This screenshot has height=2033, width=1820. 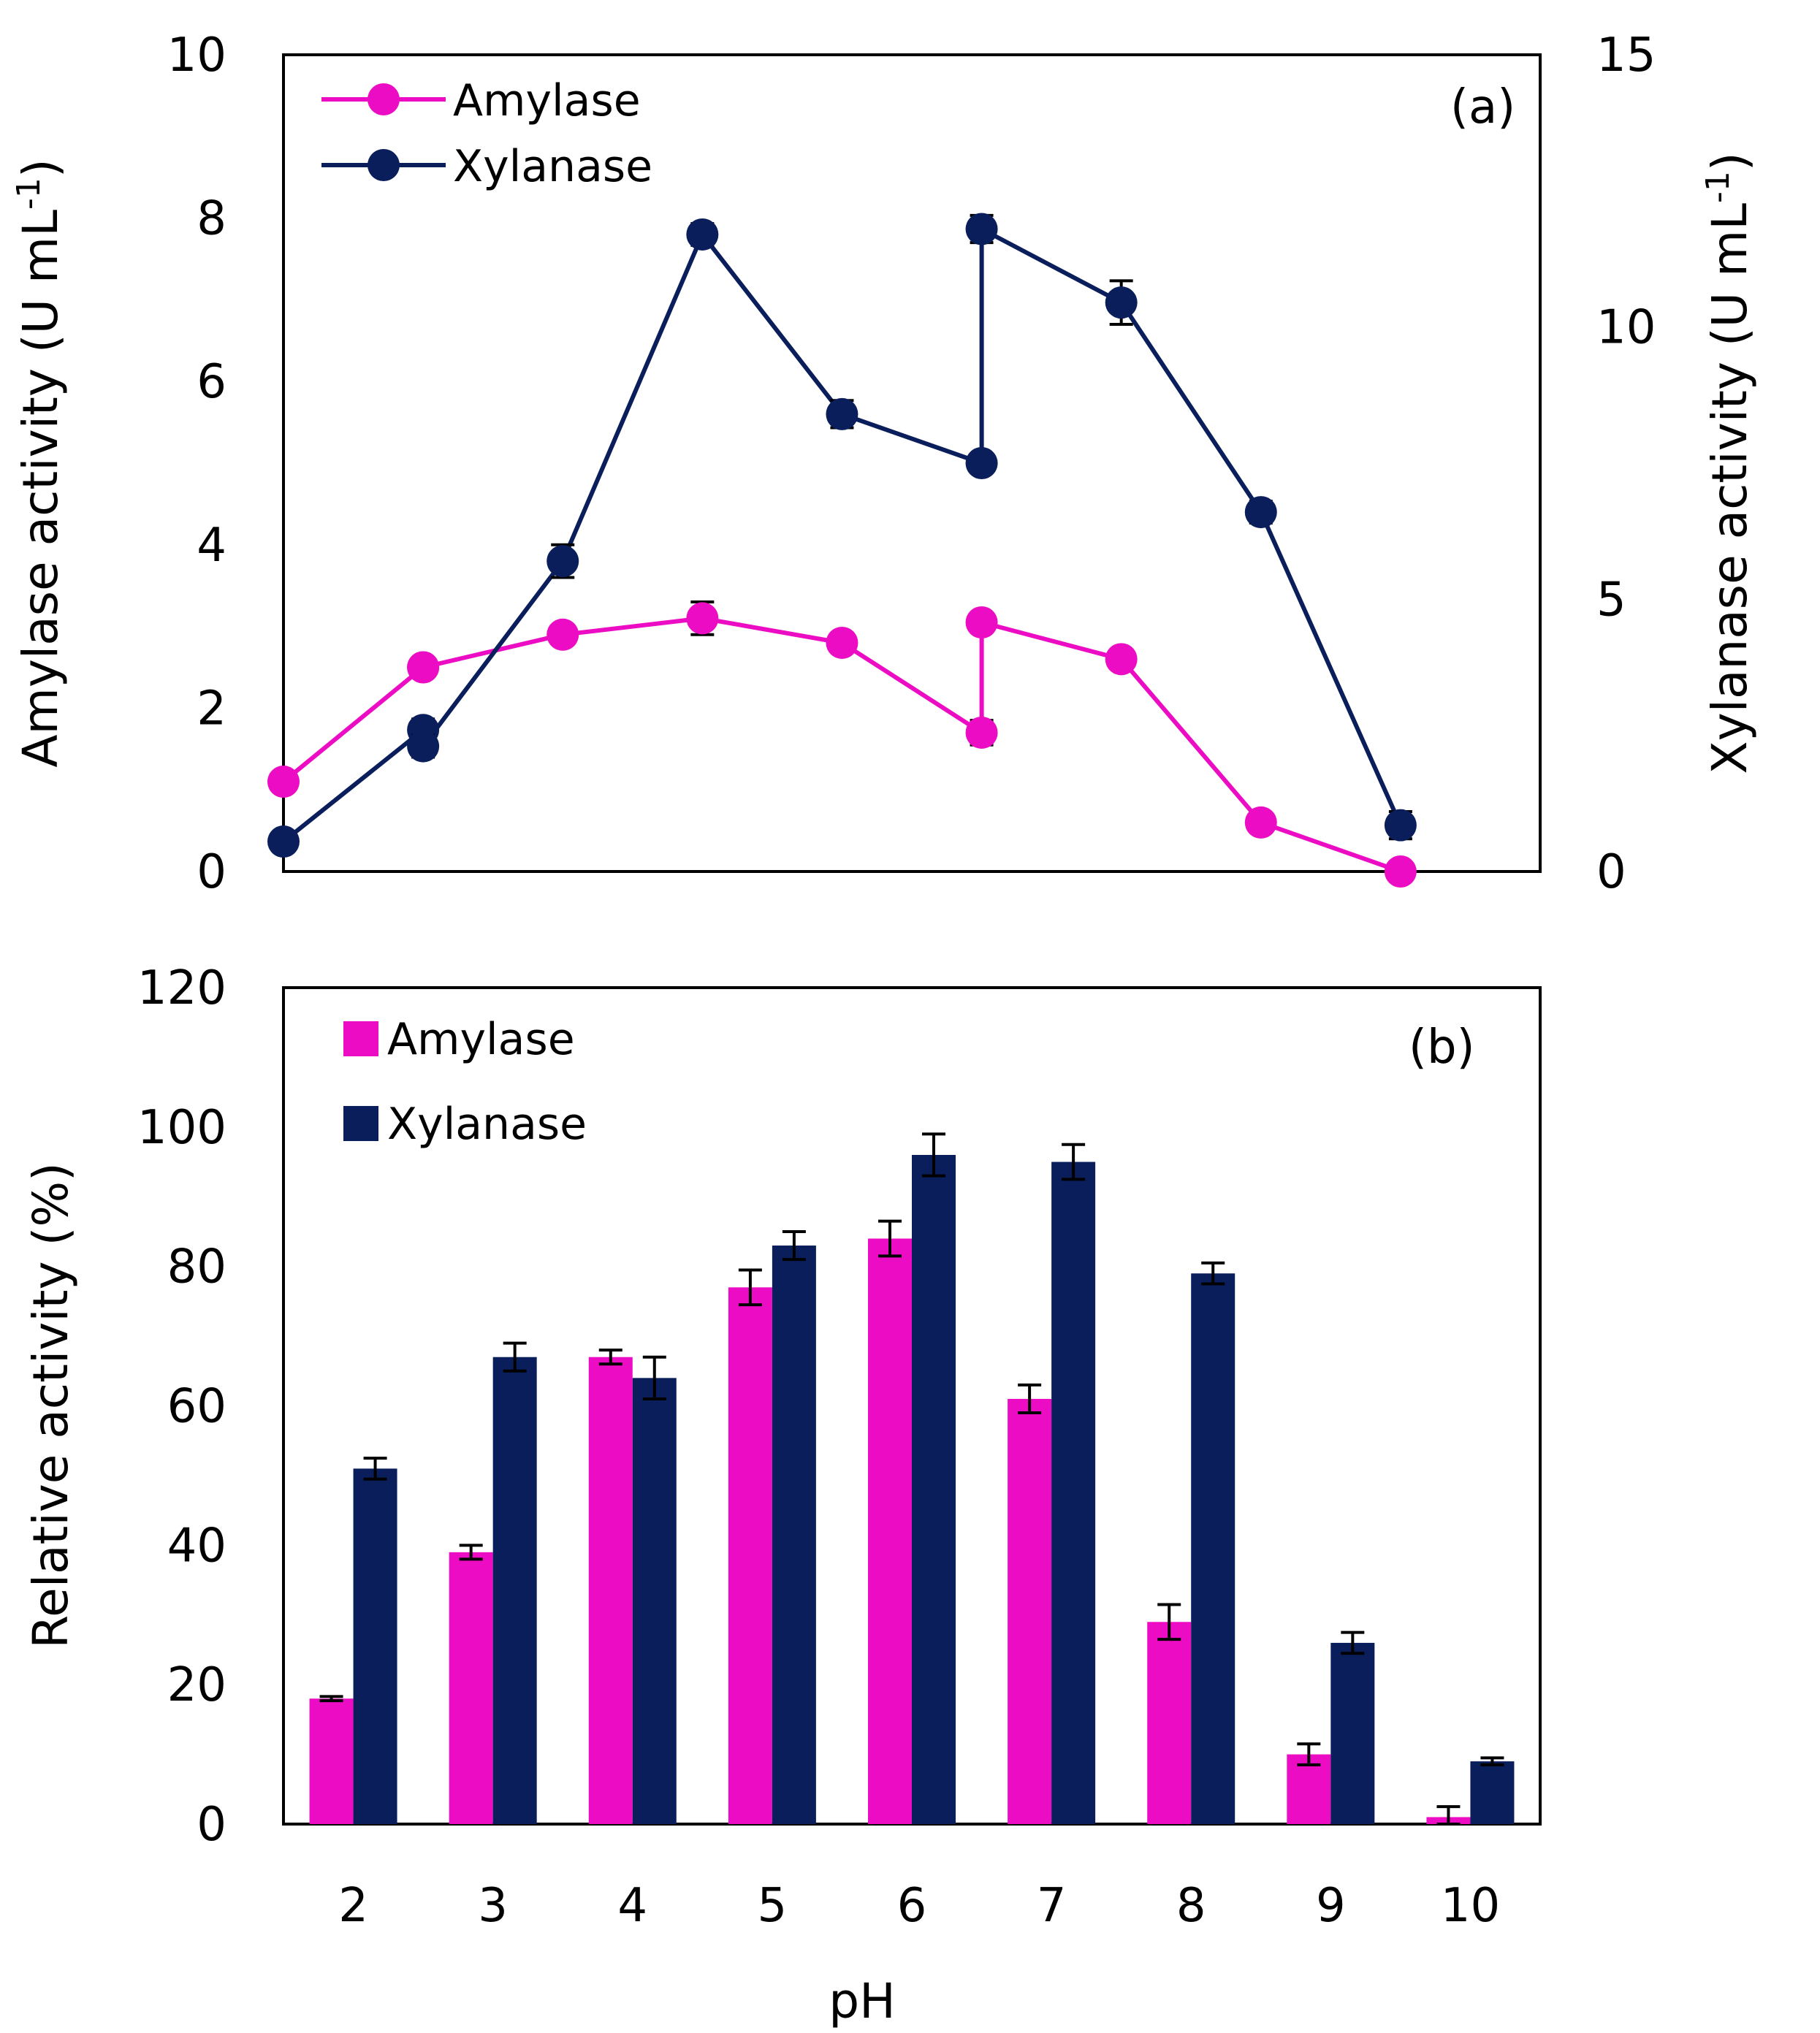 What do you see at coordinates (1611, 600) in the screenshot?
I see `panel-a-right-tick-1: 5` at bounding box center [1611, 600].